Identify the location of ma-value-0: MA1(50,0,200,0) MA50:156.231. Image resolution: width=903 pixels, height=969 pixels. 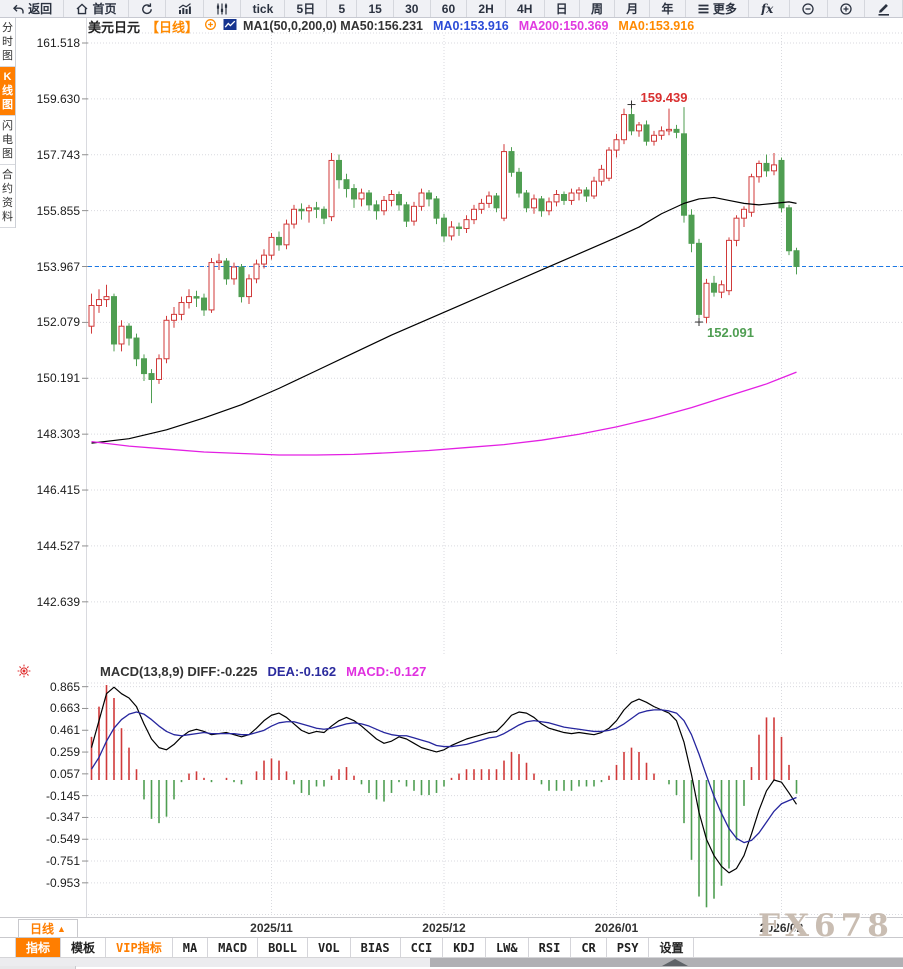
(333, 26).